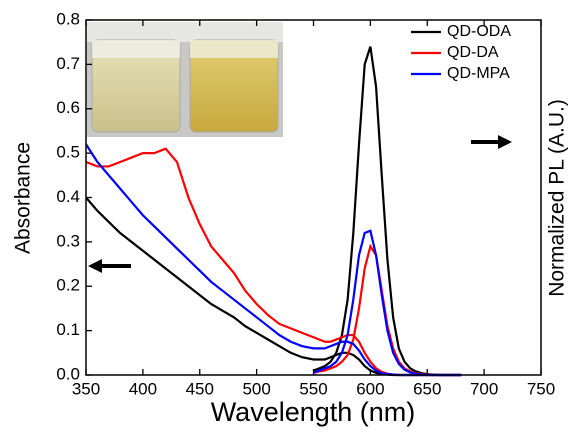 The image size is (575, 439). I want to click on y-axis-label: Absorbance, so click(23, 198).